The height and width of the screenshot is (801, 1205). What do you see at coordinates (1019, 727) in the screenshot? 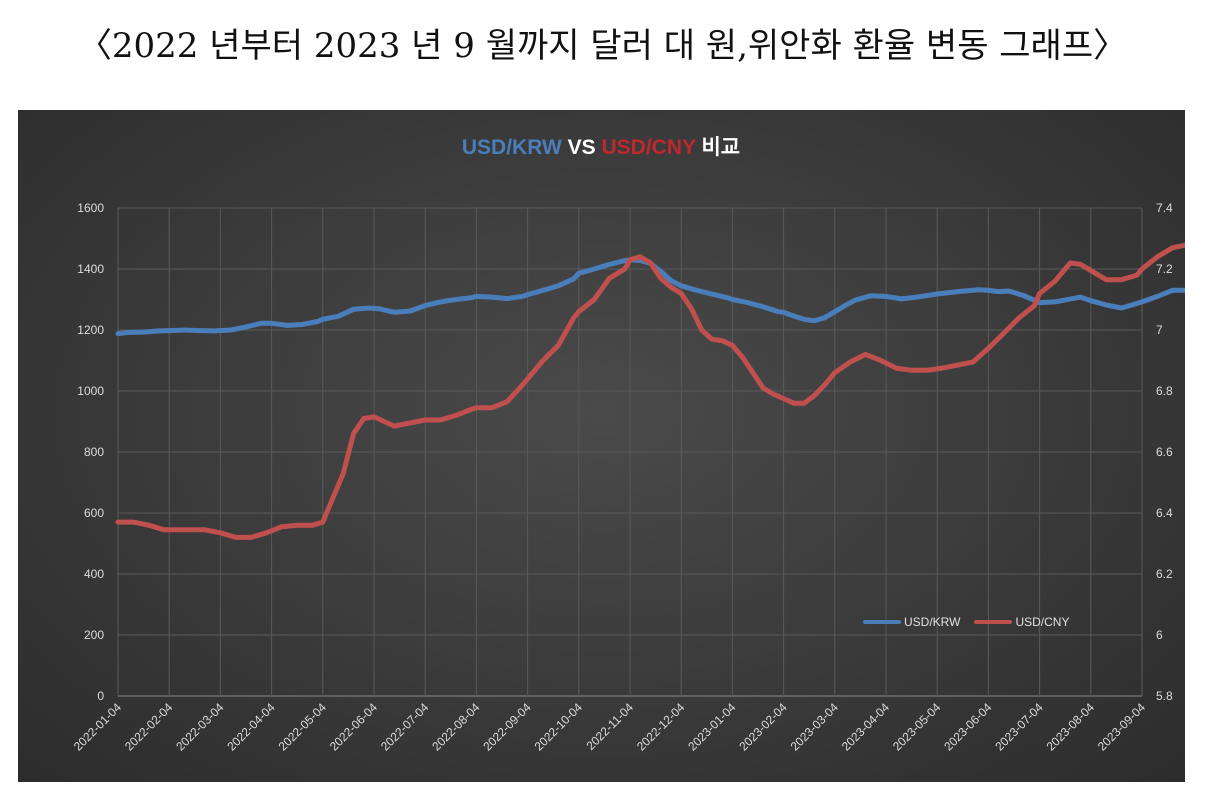
I see `x-tick-label: 2023-07-04` at bounding box center [1019, 727].